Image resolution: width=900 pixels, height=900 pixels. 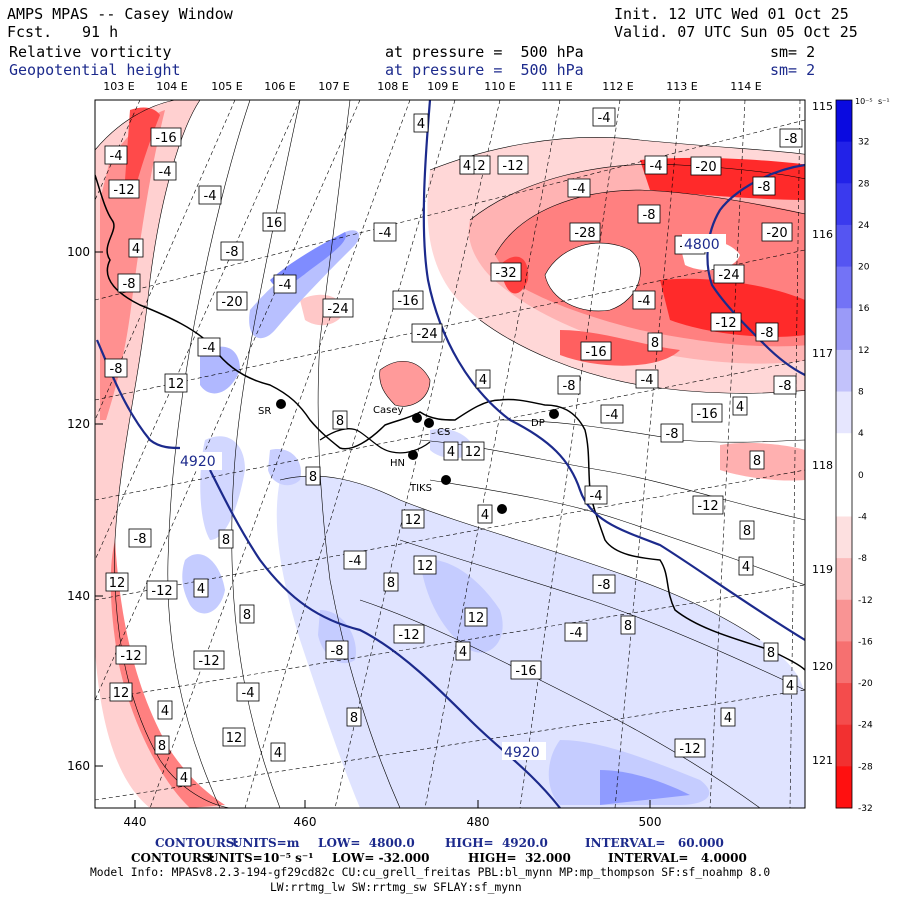 What do you see at coordinates (333, 86) in the screenshot?
I see `longitude-label: 107 E` at bounding box center [333, 86].